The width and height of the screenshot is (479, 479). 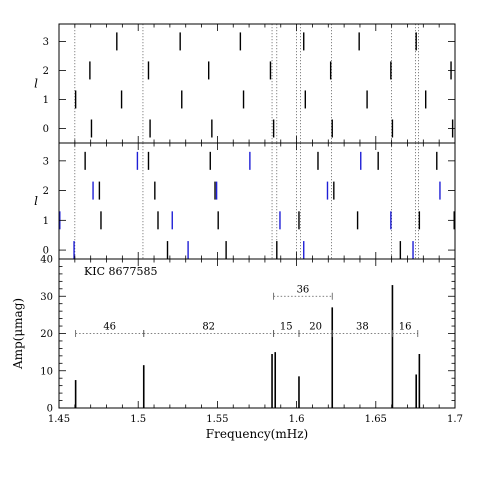 What do you see at coordinates (286, 327) in the screenshot?
I see `spacing-label: 15` at bounding box center [286, 327].